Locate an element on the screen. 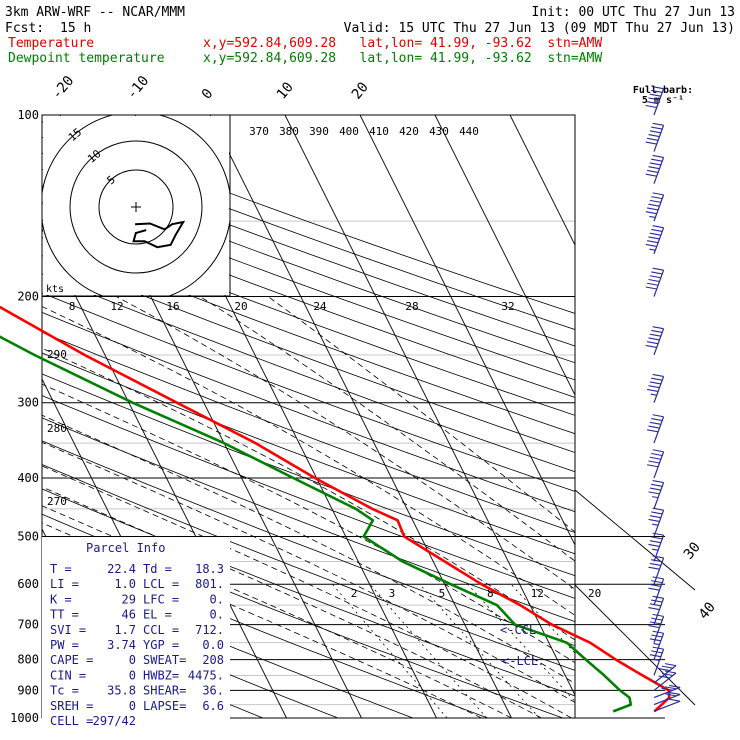 The height and width of the screenshot is (740, 740). temperature-tick-label: -20 is located at coordinates (63, 88).